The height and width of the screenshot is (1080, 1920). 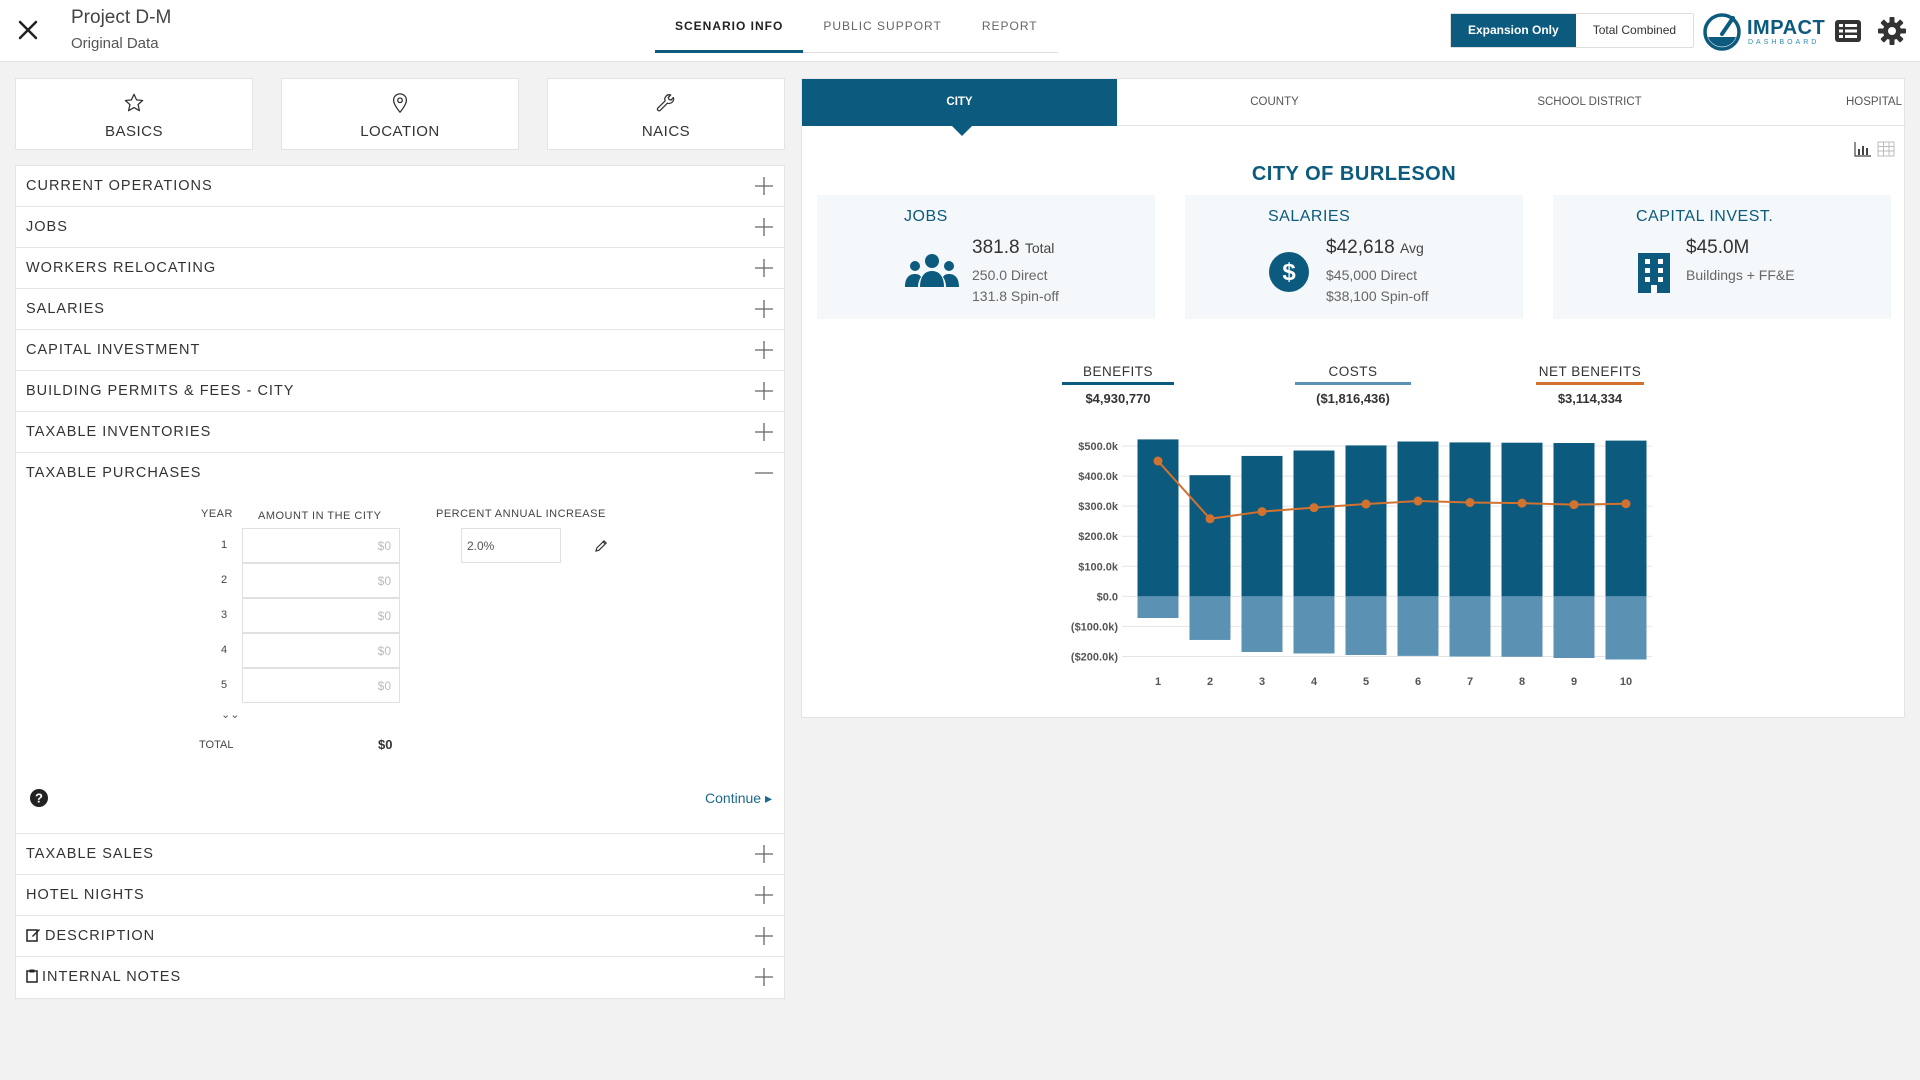 What do you see at coordinates (1634, 30) in the screenshot?
I see `total-combined-button: Total Combined` at bounding box center [1634, 30].